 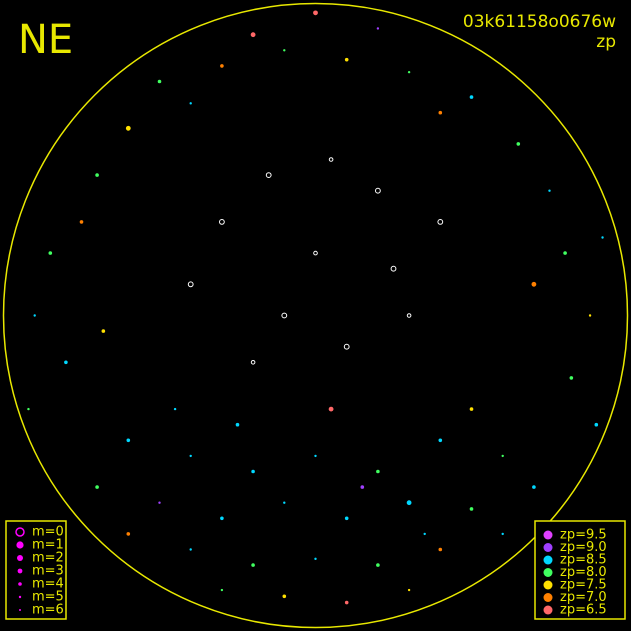 What do you see at coordinates (606, 42) in the screenshot?
I see `chart-label: zp` at bounding box center [606, 42].